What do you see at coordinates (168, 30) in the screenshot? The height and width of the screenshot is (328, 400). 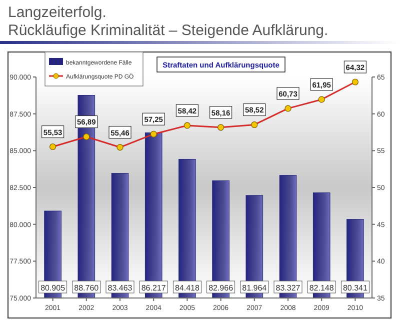 I see `chart-subtitle: Rückläufige Kriminalität – Steigende Aufklärung.` at bounding box center [168, 30].